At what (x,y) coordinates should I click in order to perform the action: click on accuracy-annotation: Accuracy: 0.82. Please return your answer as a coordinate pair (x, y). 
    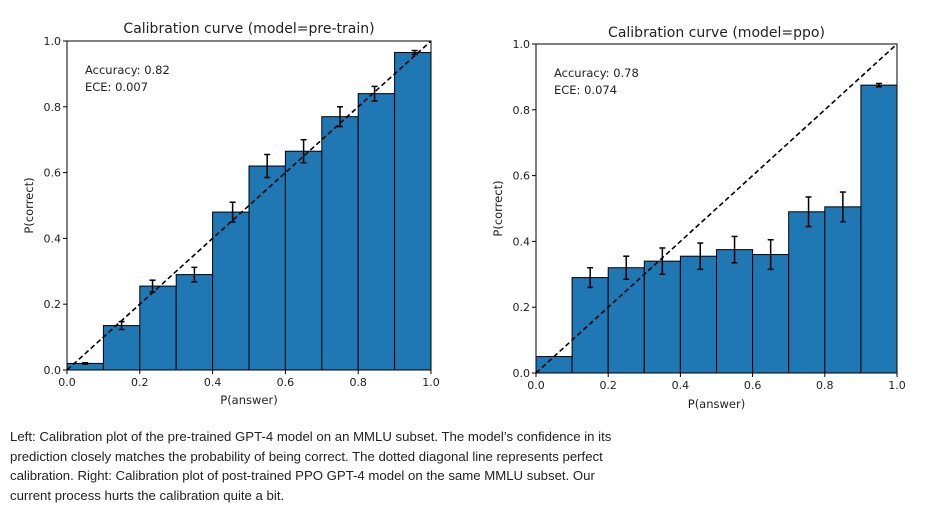
    Looking at the image, I should click on (127, 70).